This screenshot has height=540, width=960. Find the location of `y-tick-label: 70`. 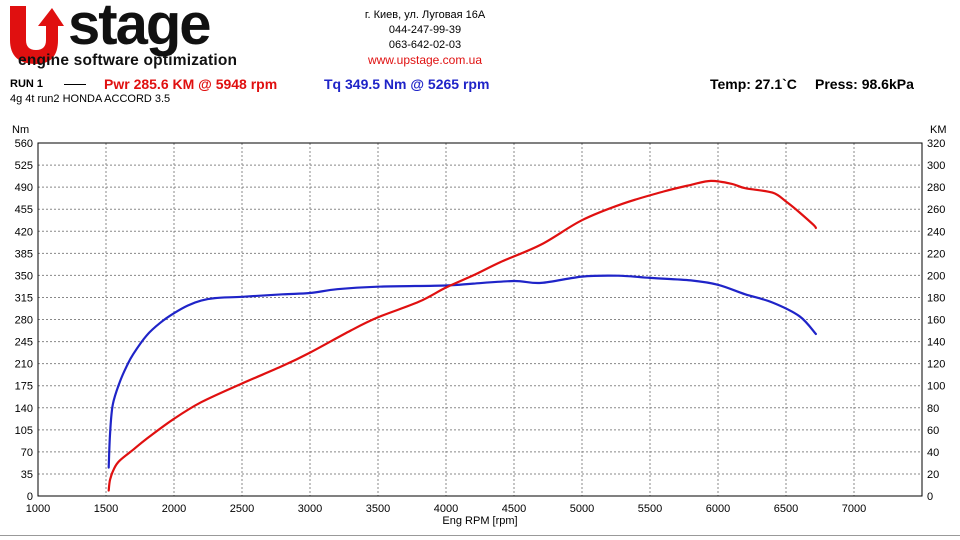

y-tick-label: 70 is located at coordinates (27, 453).